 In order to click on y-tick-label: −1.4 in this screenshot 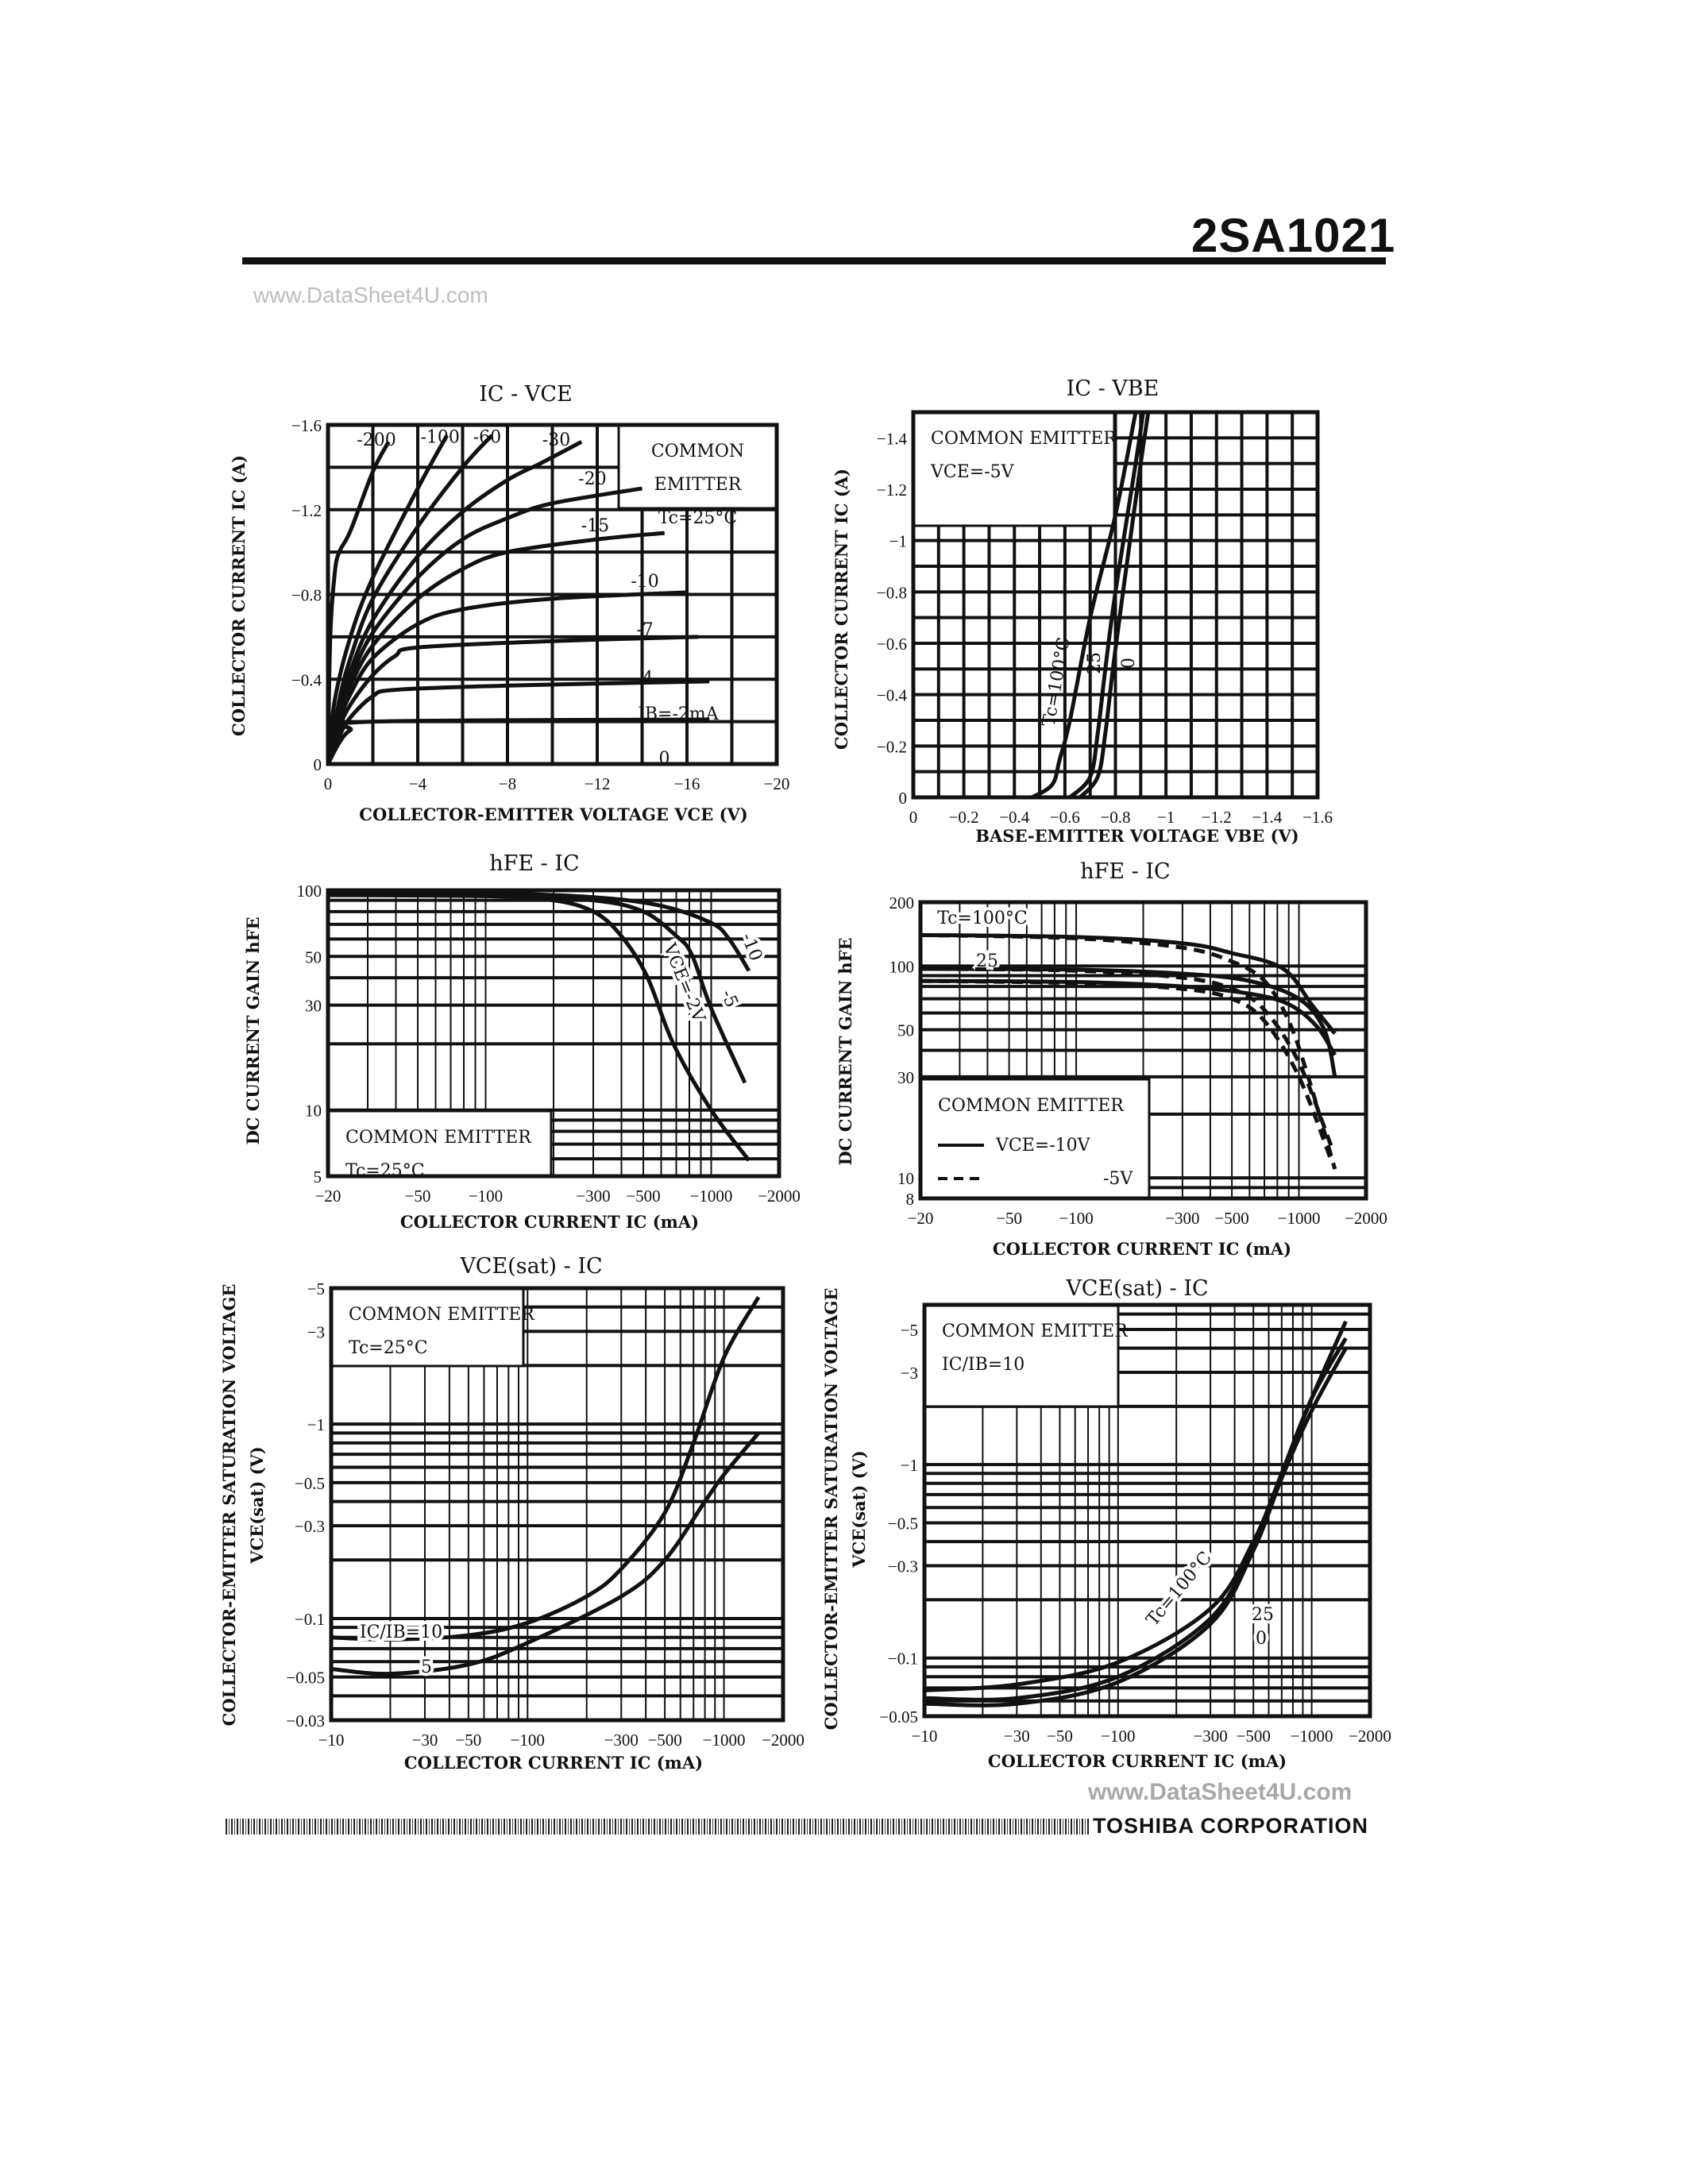, I will do `click(893, 438)`.